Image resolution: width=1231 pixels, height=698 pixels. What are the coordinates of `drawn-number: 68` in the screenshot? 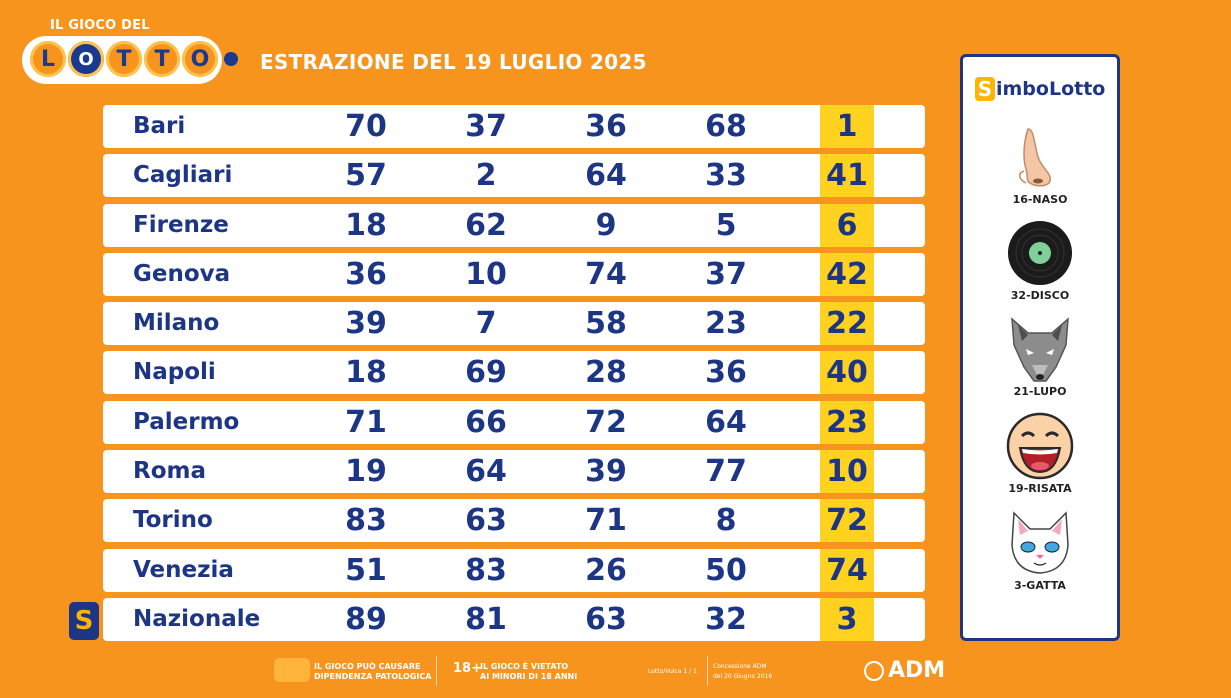 It's located at (726, 126).